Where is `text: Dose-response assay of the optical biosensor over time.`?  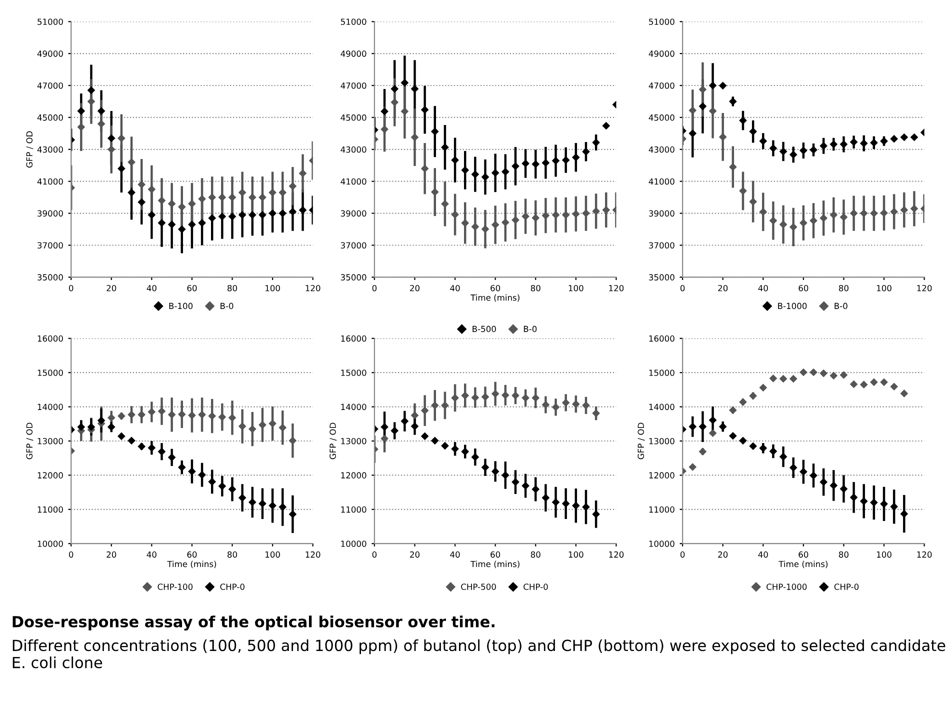 text: Dose-response assay of the optical biosensor over time. is located at coordinates (253, 623).